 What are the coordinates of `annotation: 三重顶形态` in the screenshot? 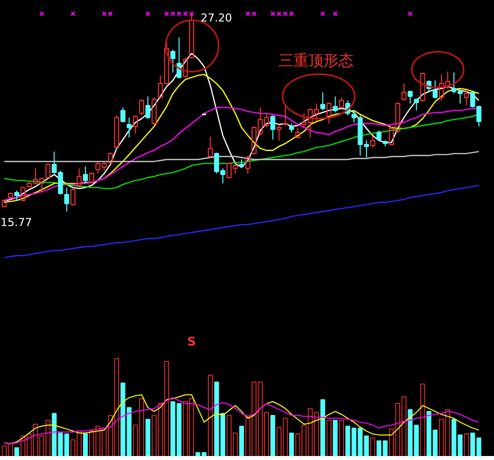 It's located at (316, 60).